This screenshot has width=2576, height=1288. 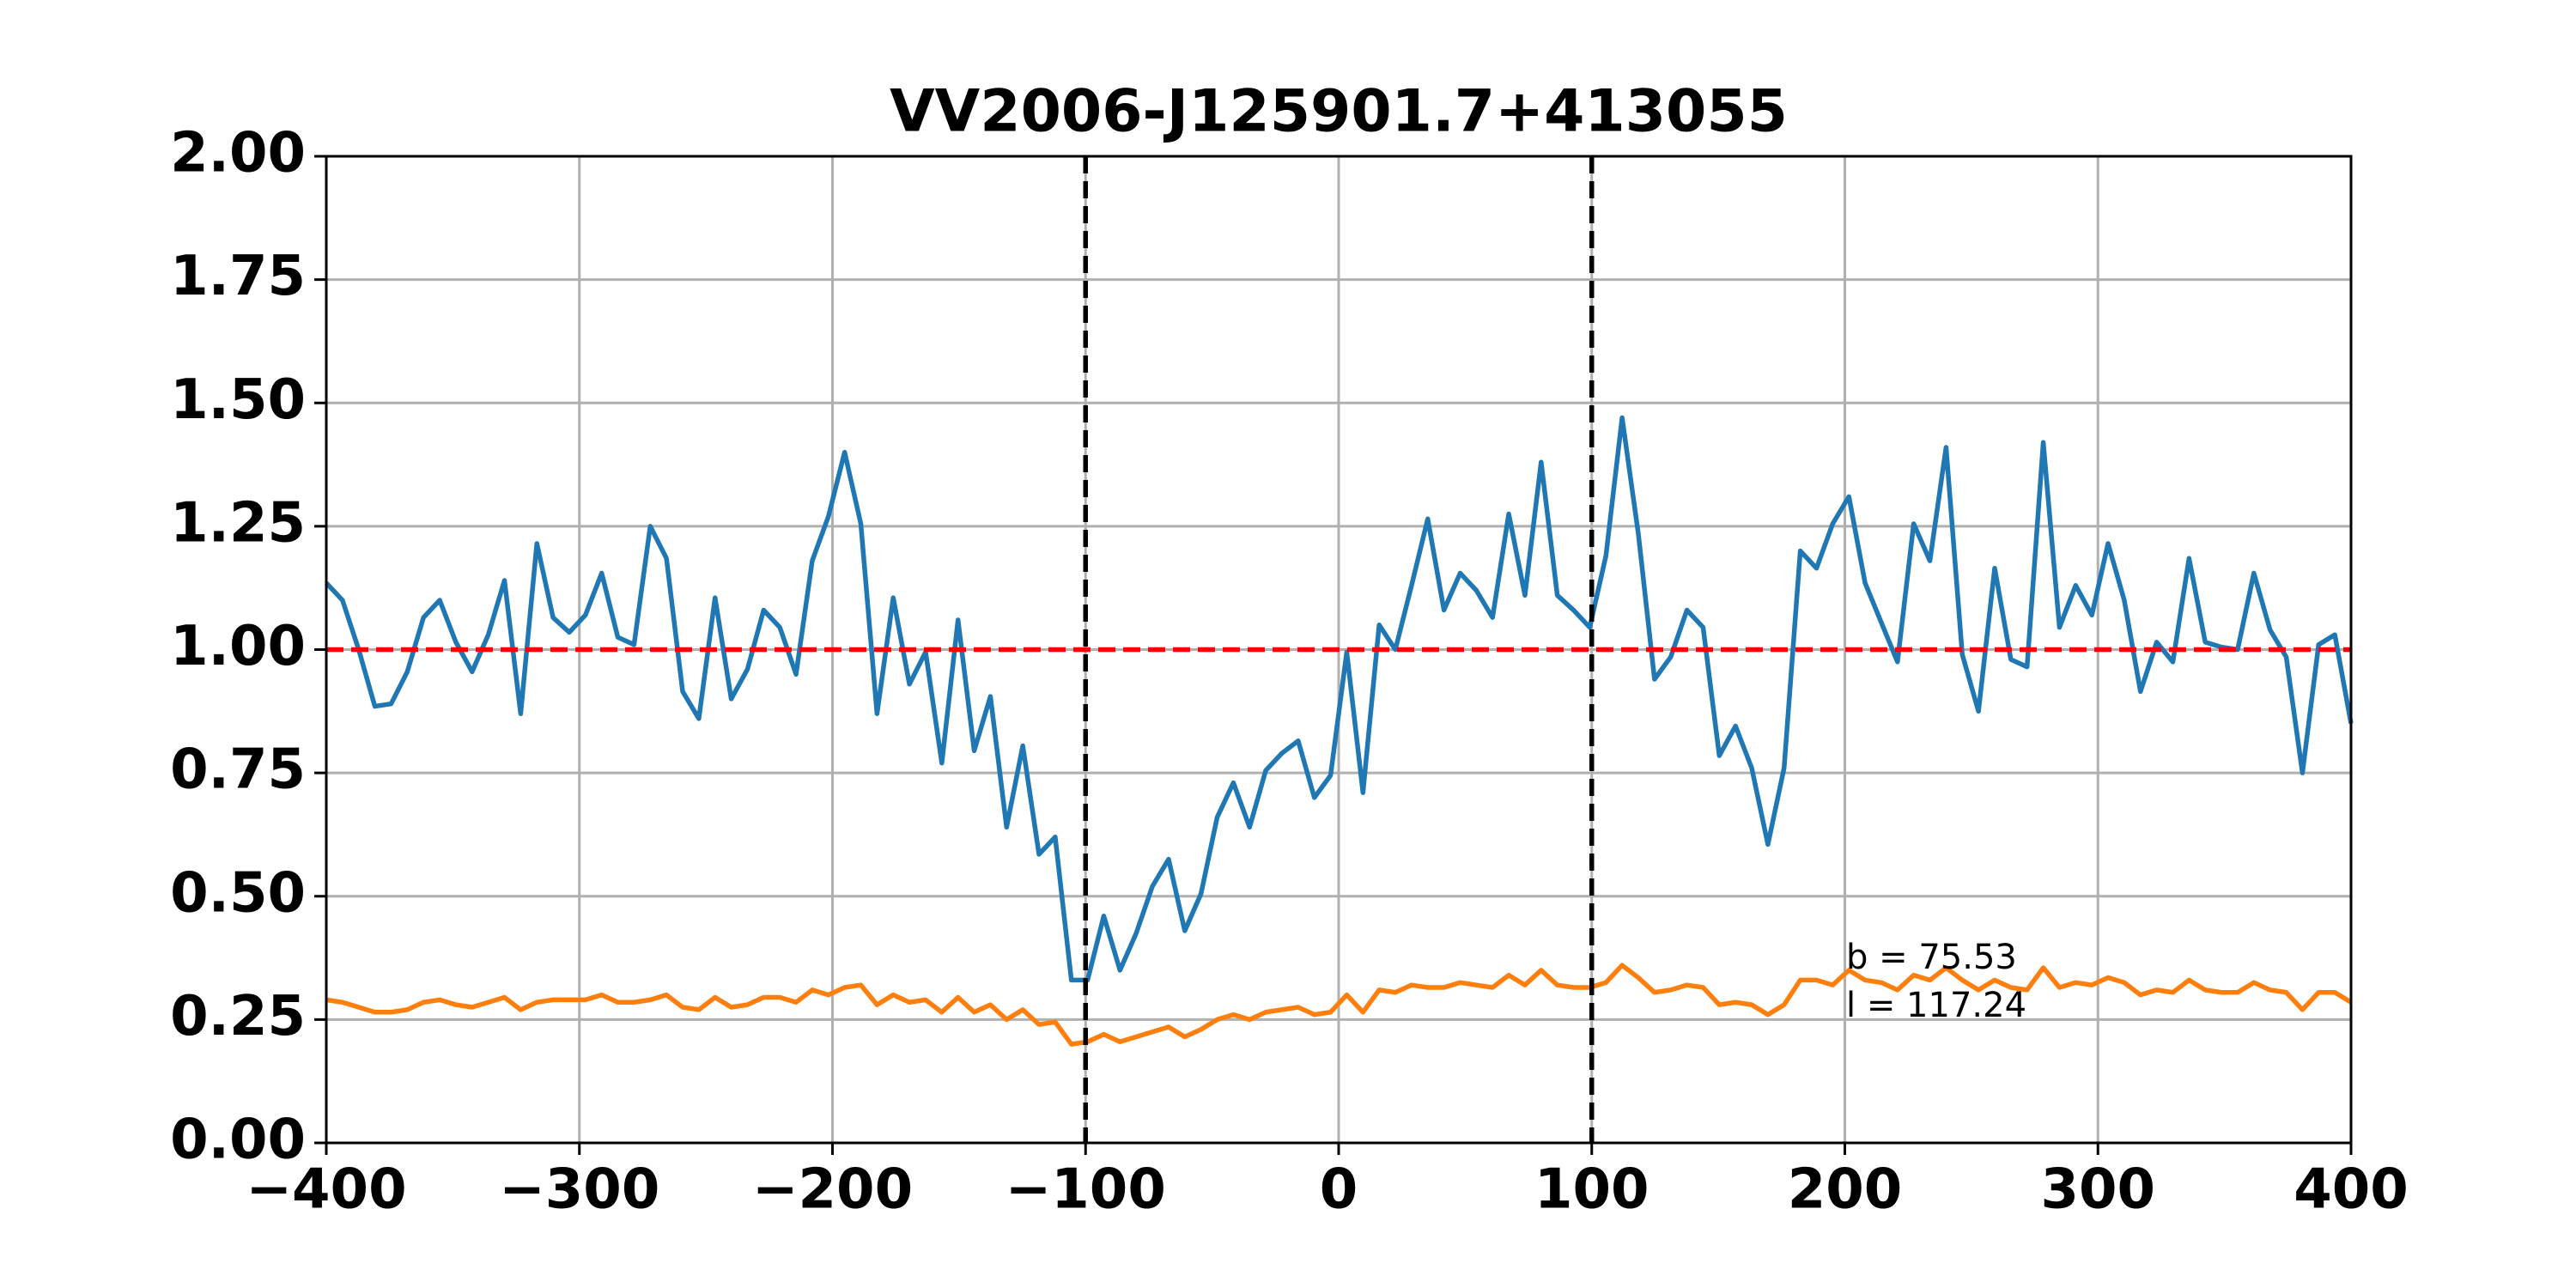 What do you see at coordinates (238, 276) in the screenshot?
I see `y-tick-label: 1.75` at bounding box center [238, 276].